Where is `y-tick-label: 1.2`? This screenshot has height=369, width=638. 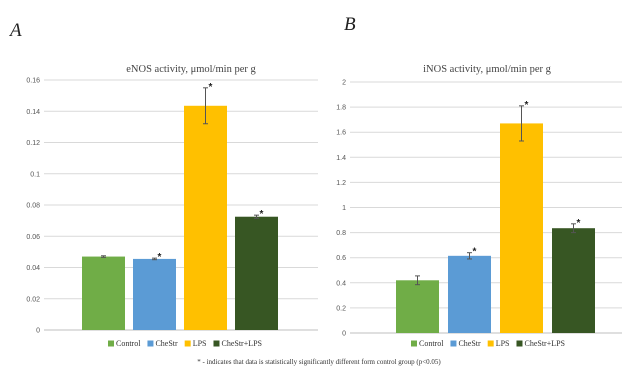
y-tick-label: 1.2 is located at coordinates (341, 183).